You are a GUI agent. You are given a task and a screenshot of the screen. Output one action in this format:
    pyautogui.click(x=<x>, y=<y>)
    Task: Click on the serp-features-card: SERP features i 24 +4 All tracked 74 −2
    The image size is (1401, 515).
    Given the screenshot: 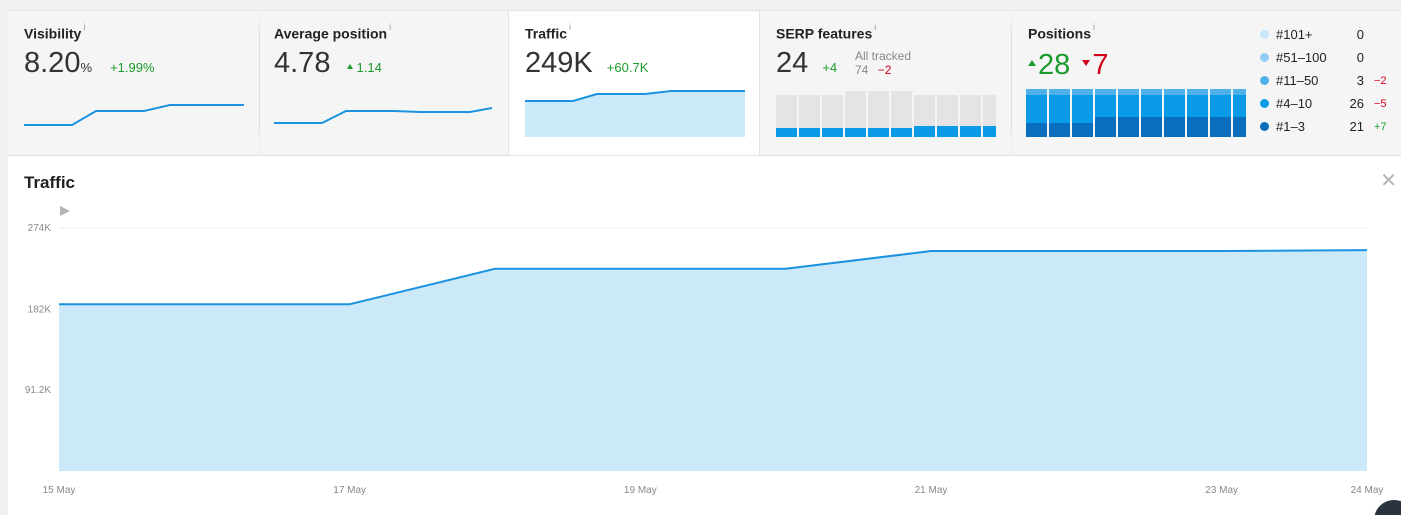 What is the action you would take?
    pyautogui.click(x=885, y=82)
    